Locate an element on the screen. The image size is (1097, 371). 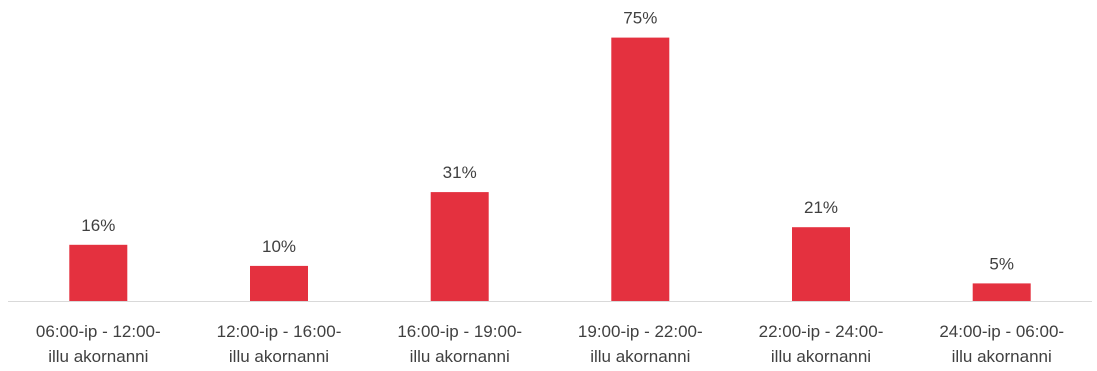
value-label-6: 5% is located at coordinates (1001, 263).